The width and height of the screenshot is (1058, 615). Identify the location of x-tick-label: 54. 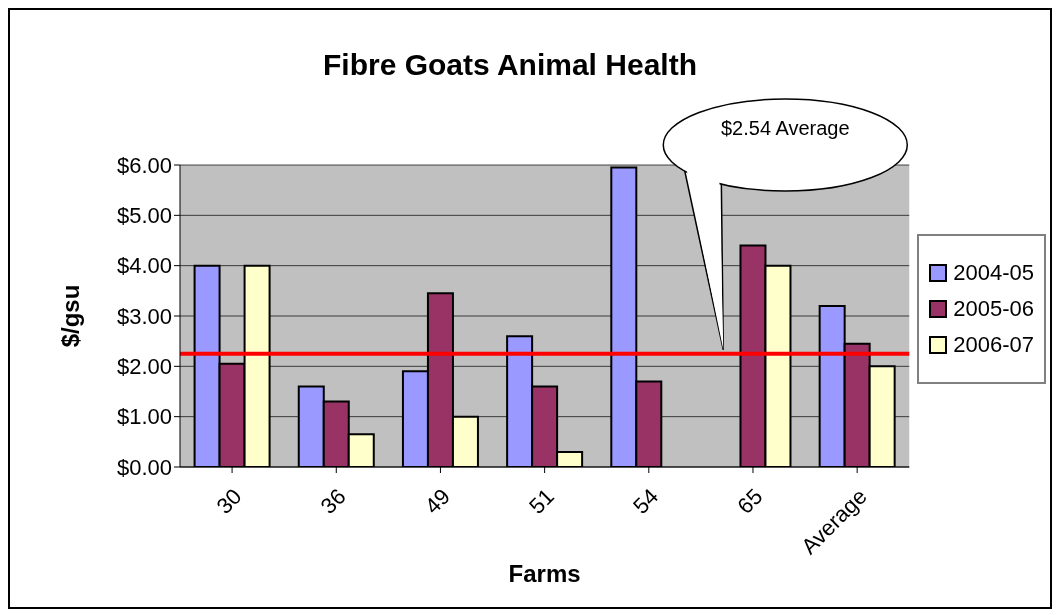
(646, 501).